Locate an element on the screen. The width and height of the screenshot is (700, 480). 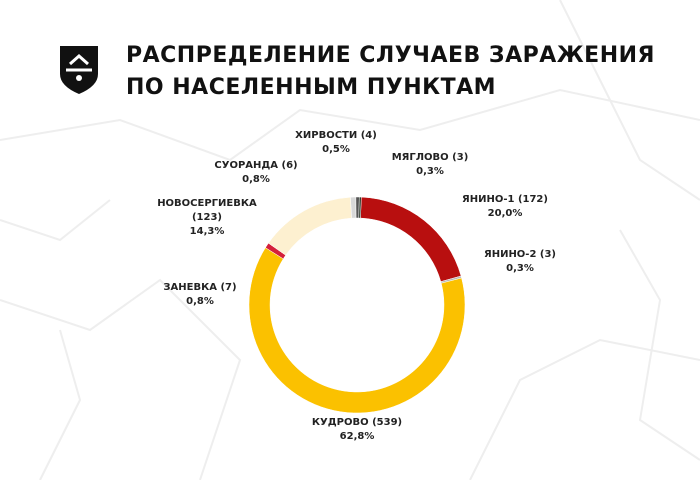
logo is located at coordinates (79, 70).